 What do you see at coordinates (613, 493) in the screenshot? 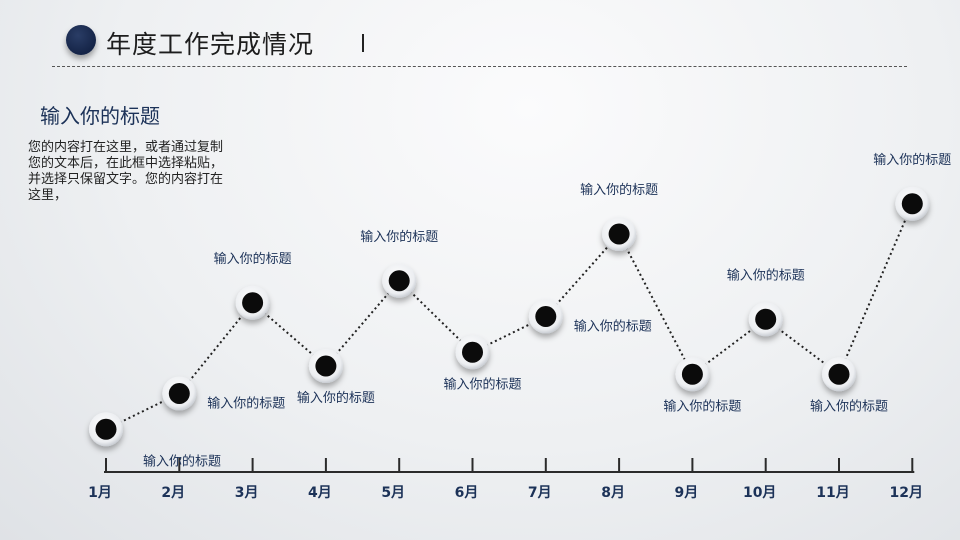
I see `x-tick-label: 8月` at bounding box center [613, 493].